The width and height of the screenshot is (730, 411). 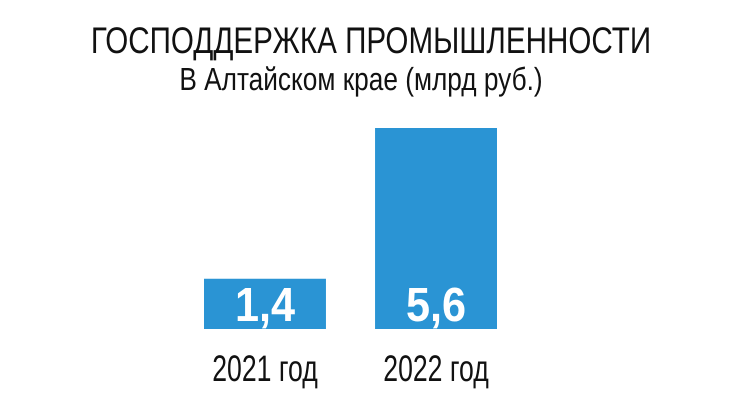 I want to click on chart-title: ГОСПОДДЕРЖКА ПРОМЫШЛЕННОСТИ, so click(x=371, y=41).